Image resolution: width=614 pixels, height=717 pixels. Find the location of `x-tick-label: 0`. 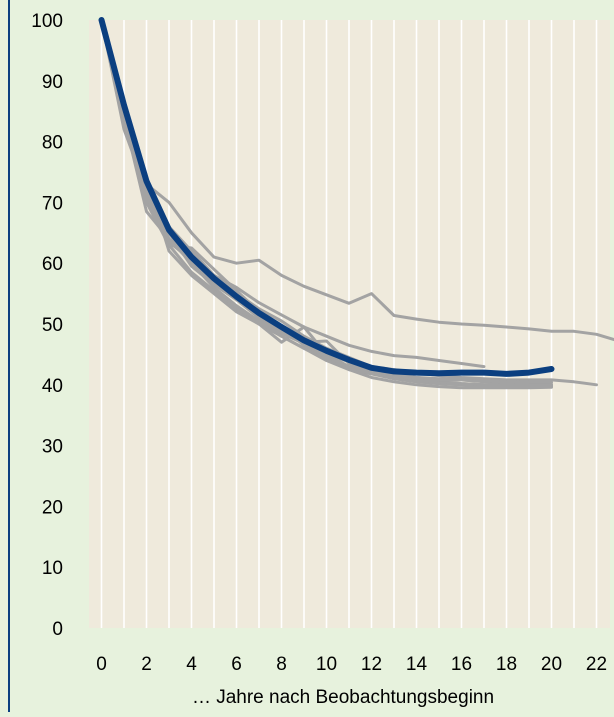

x-tick-label: 0 is located at coordinates (101, 664).